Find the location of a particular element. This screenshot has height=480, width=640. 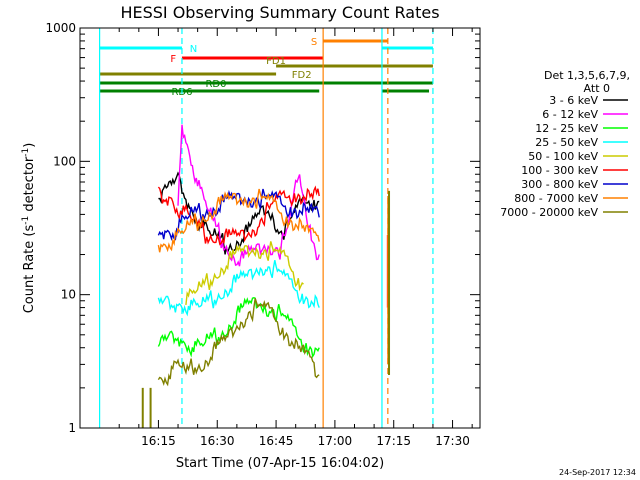

legend-label: 100 - 300 keV is located at coordinates (559, 170).